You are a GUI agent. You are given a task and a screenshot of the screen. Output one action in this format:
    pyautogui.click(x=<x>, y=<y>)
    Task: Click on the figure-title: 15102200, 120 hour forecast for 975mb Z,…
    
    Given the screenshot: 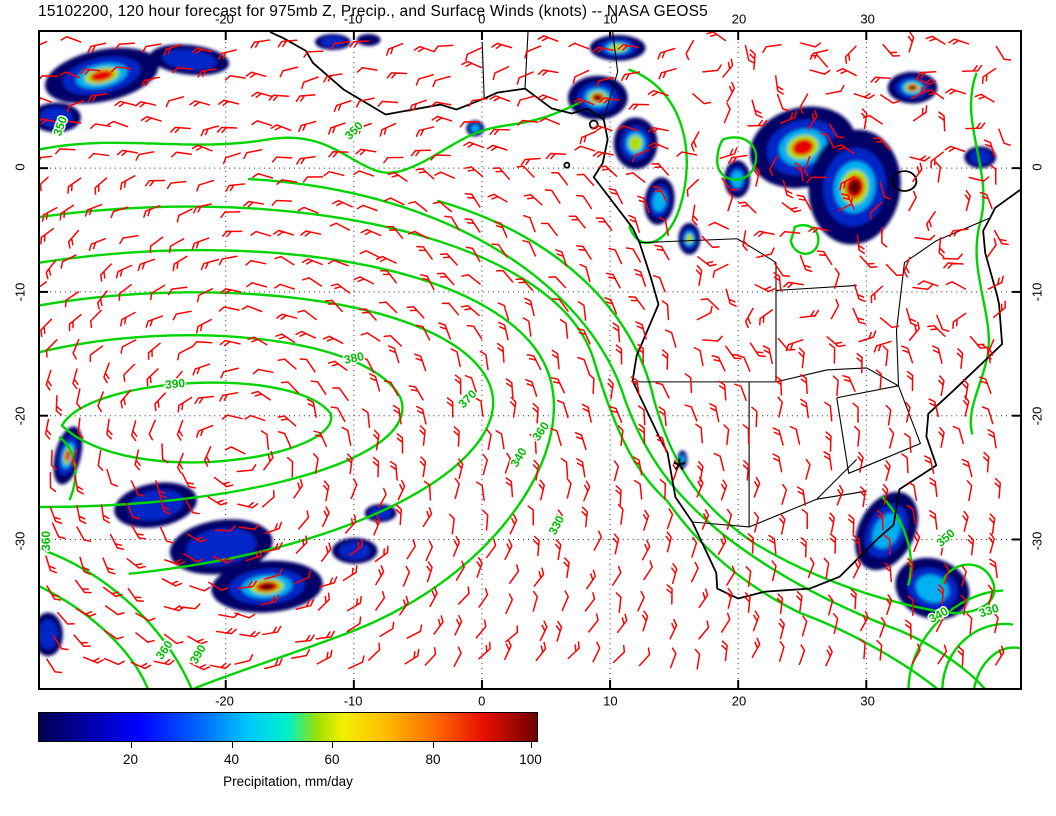 What is the action you would take?
    pyautogui.click(x=373, y=11)
    